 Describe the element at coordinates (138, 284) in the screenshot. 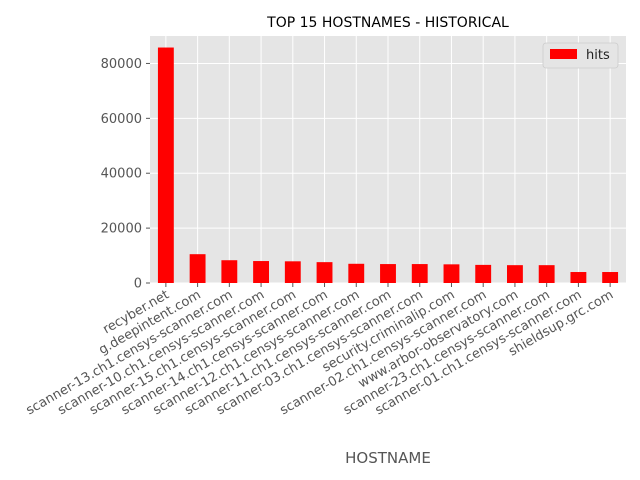

I see `y-tick-label: 0` at that location.